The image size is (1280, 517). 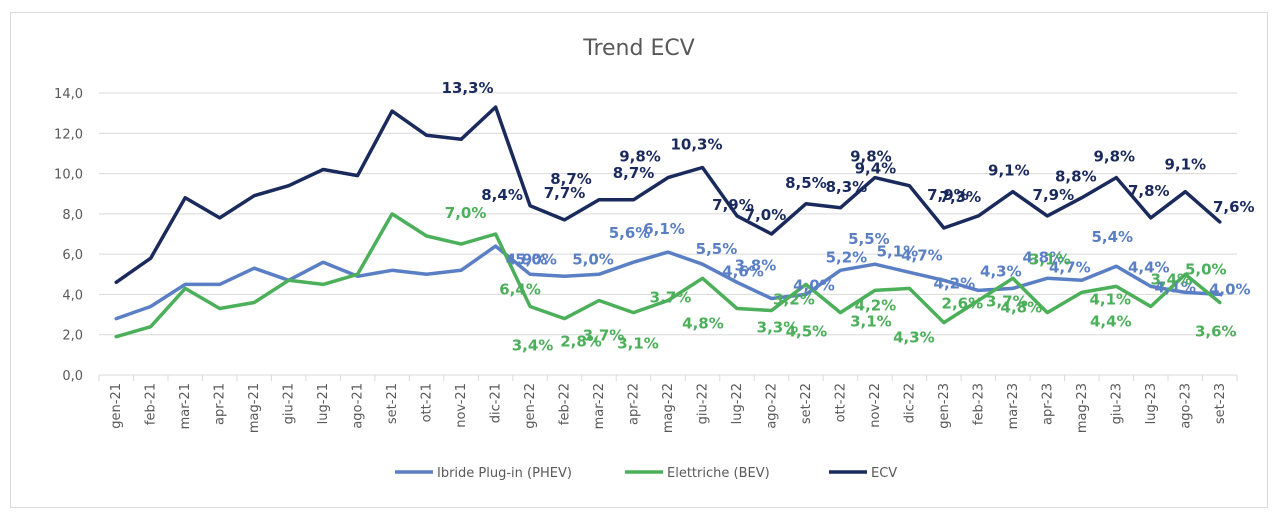 What do you see at coordinates (847, 257) in the screenshot?
I see `data-label: 5,2%` at bounding box center [847, 257].